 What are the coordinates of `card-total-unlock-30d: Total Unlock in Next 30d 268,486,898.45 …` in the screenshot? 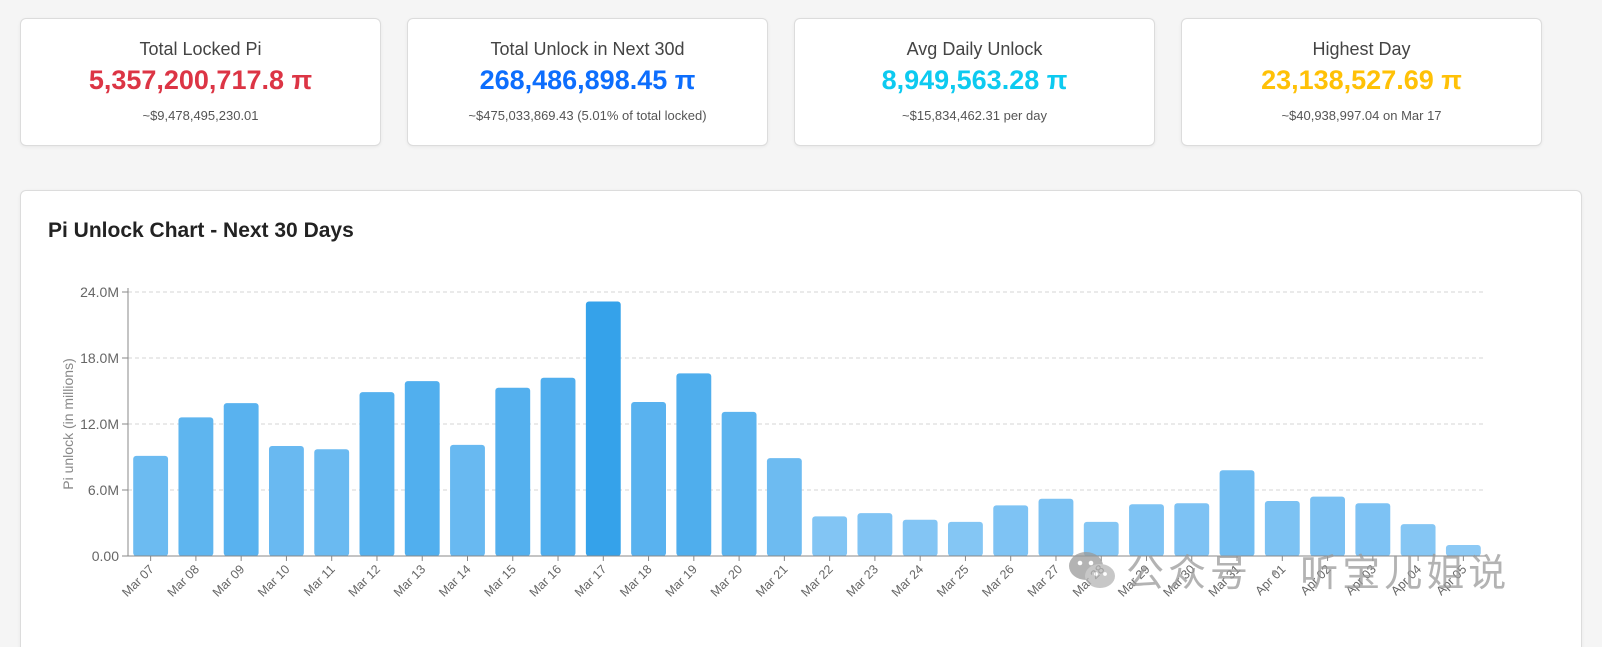 It's located at (587, 82).